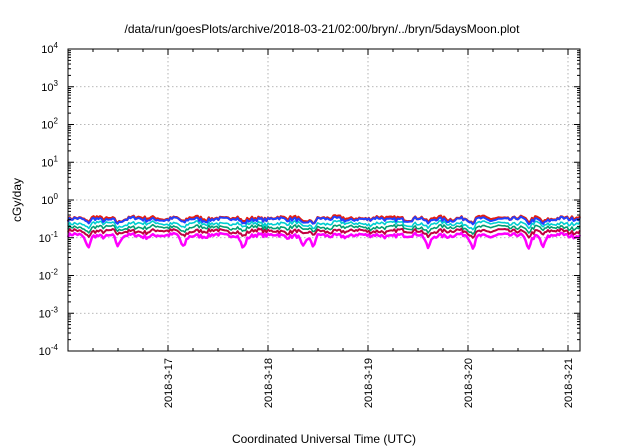  I want to click on y-tick-label: 10⁴, so click(49, 48).